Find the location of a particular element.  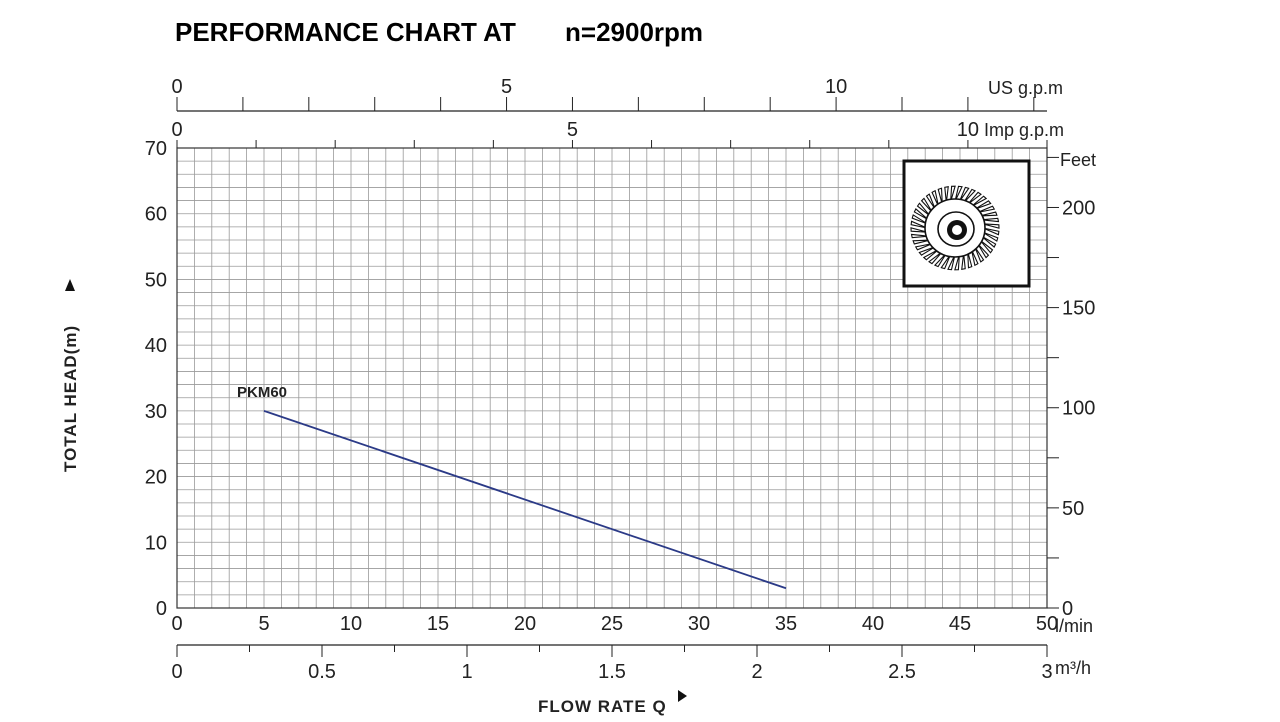

x-tick-label: 40 is located at coordinates (873, 624).